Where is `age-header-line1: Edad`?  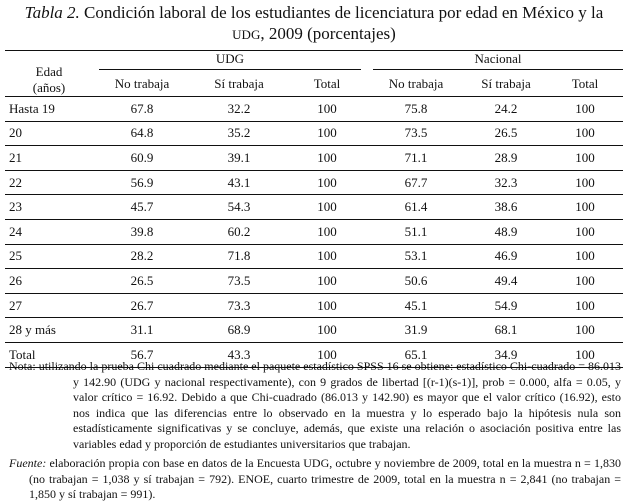
age-header-line1: Edad is located at coordinates (49, 71).